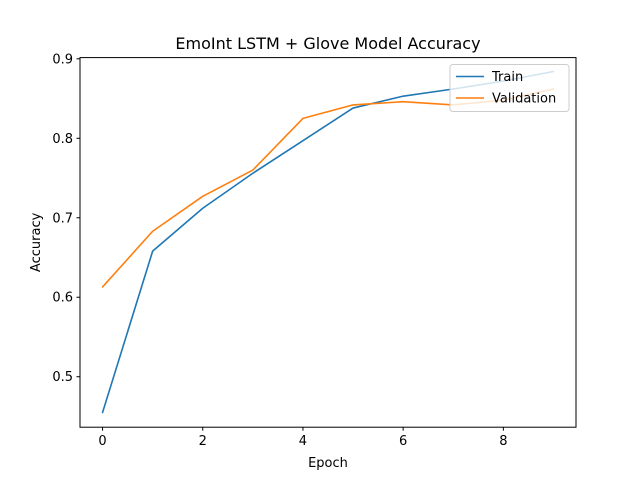 The height and width of the screenshot is (480, 640). What do you see at coordinates (62, 377) in the screenshot?
I see `y-tick-label: 0.5` at bounding box center [62, 377].